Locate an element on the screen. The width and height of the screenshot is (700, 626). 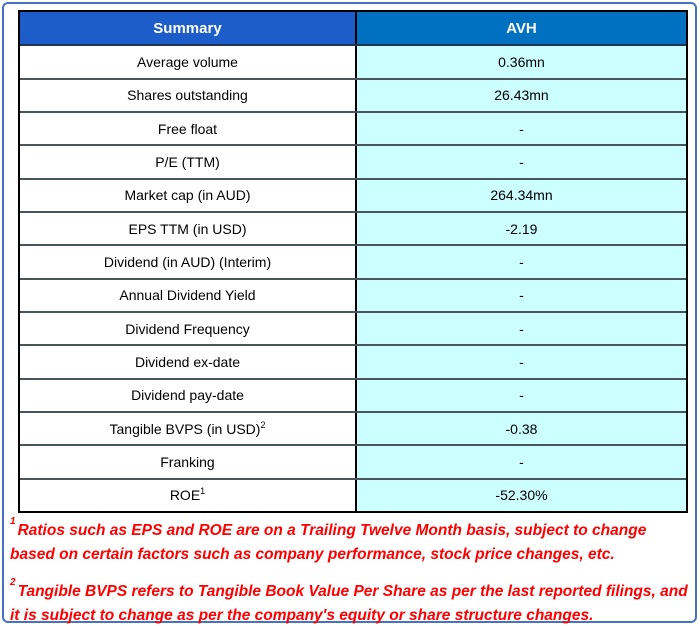
table-row: ROE 1 -52.30% is located at coordinates (353, 494).